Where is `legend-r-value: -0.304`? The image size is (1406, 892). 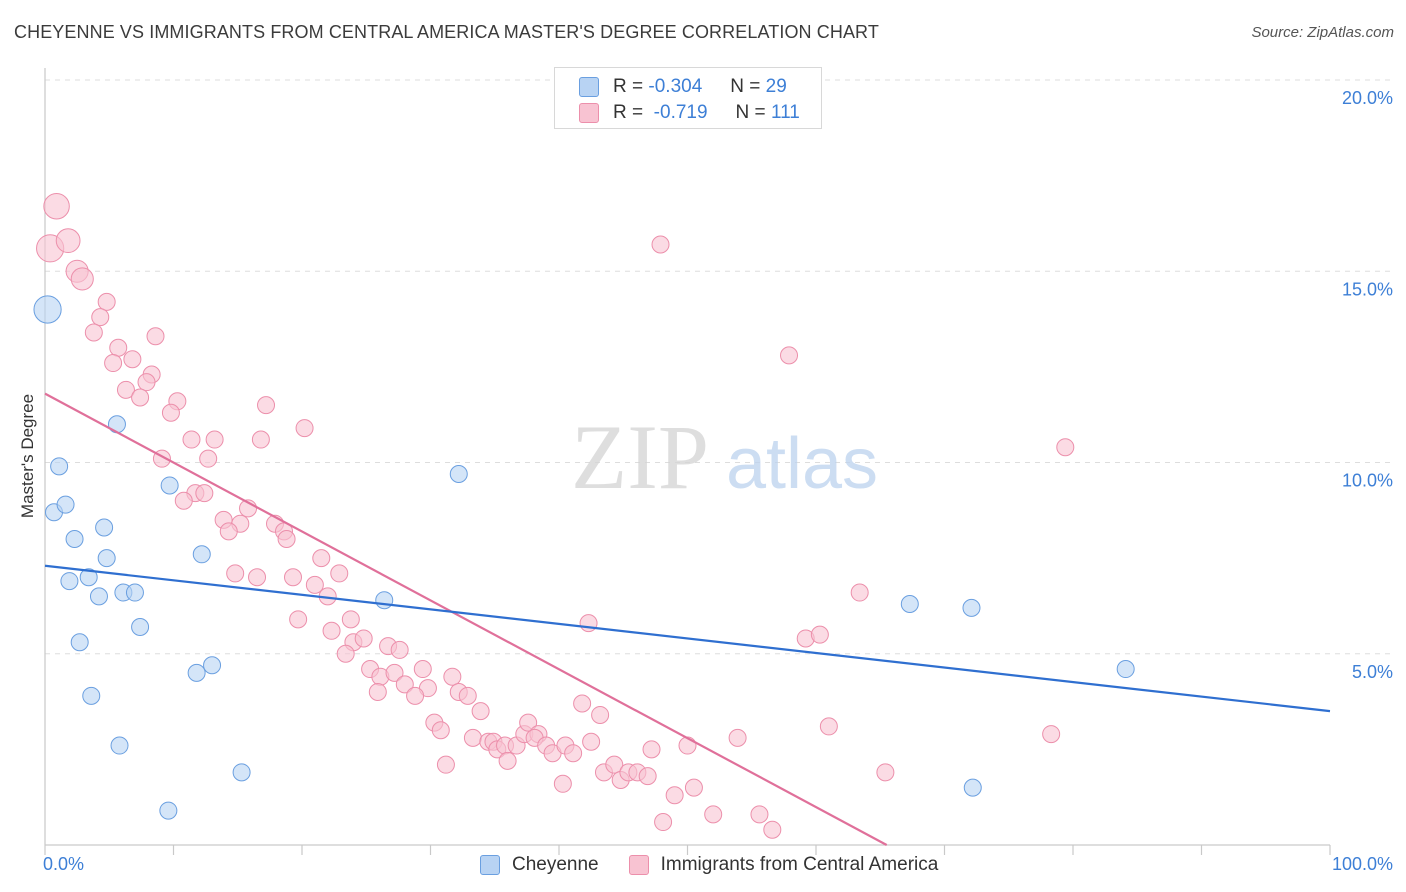
legend-r-value: -0.304 is located at coordinates (675, 86).